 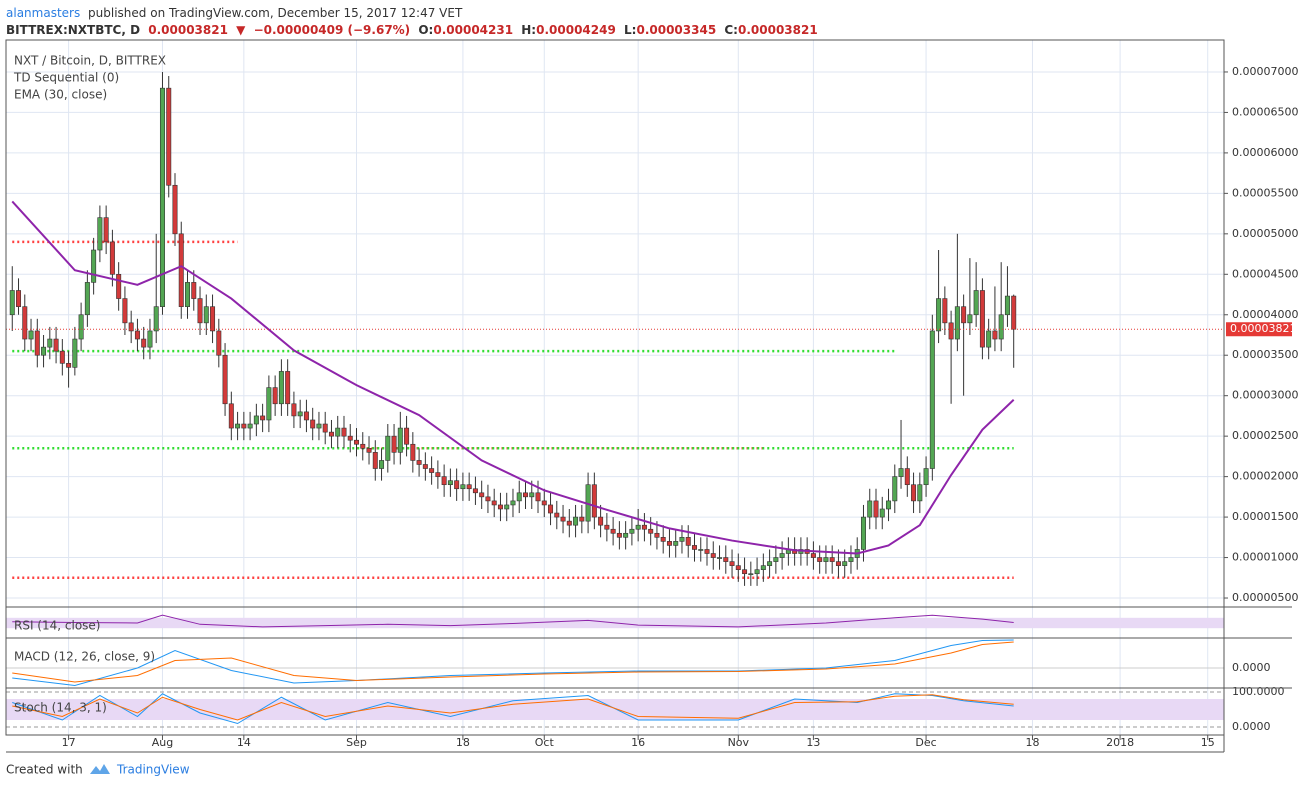 I want to click on c-value: 0.00003821, so click(x=778, y=30).